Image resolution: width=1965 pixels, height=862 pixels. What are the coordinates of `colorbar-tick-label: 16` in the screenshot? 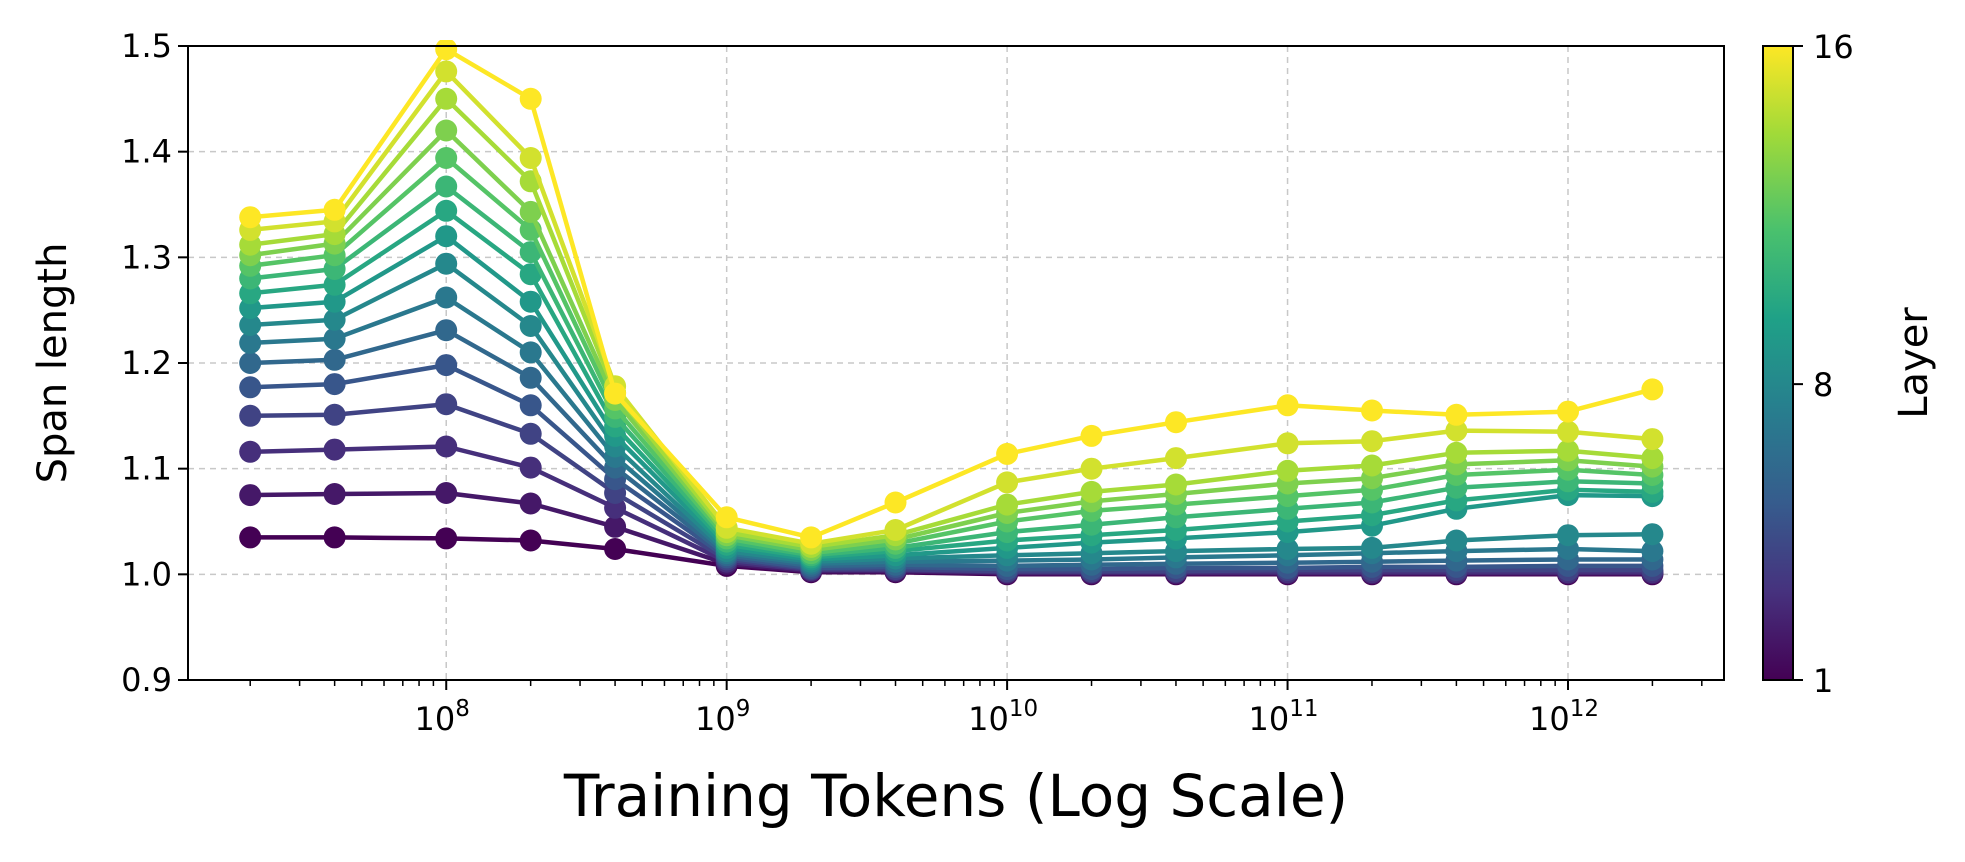 It's located at (1833, 47).